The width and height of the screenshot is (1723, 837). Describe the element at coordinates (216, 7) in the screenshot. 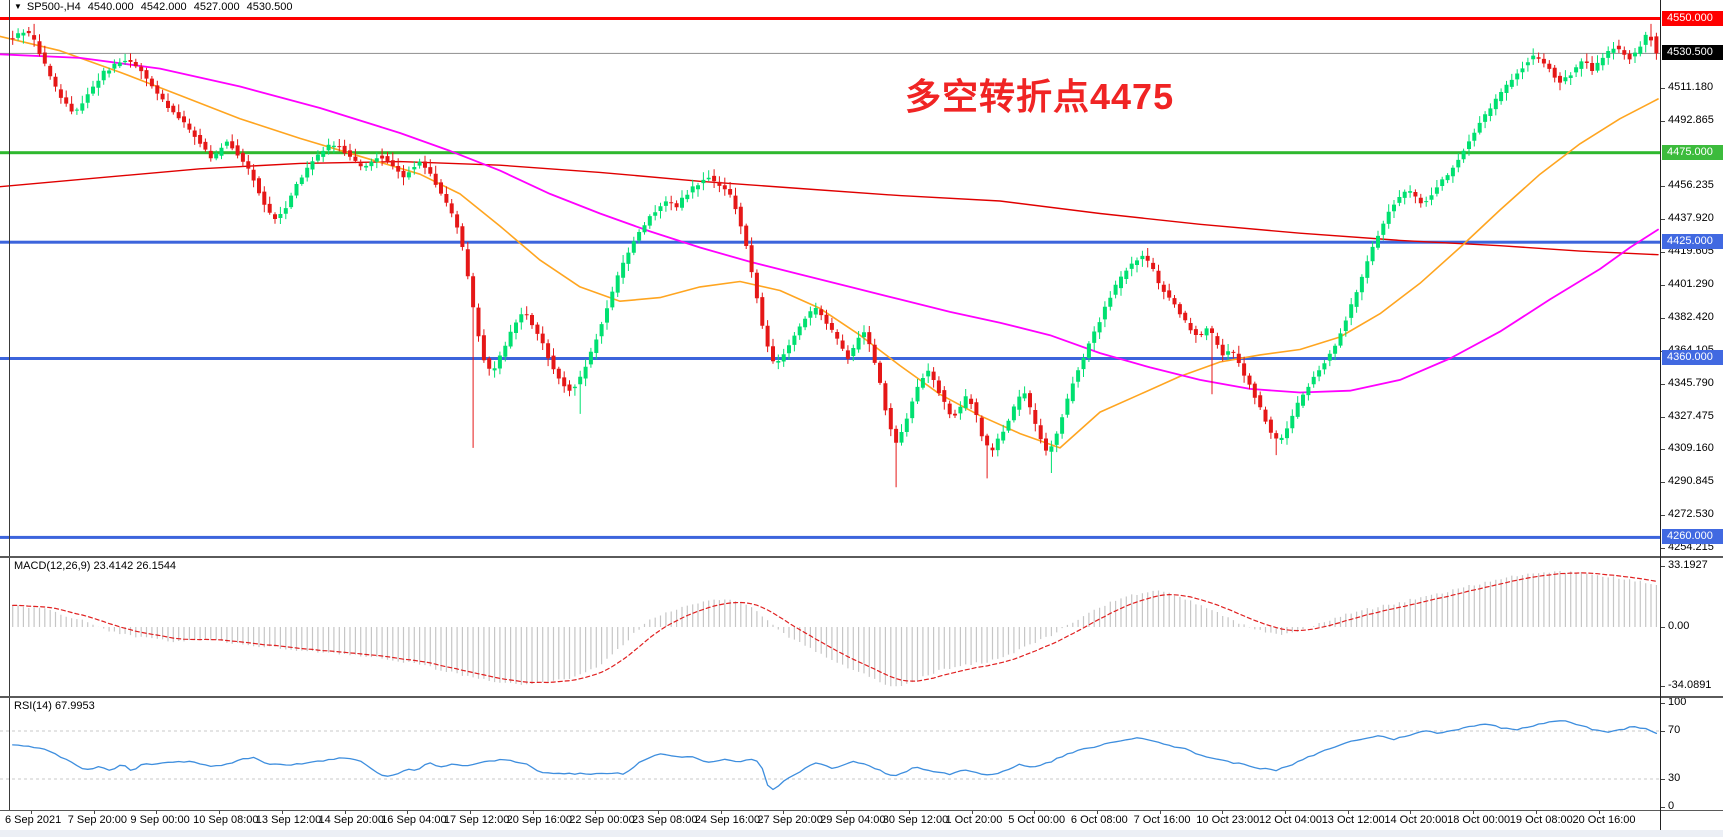

I see `ohlc-low: 4527.000` at that location.